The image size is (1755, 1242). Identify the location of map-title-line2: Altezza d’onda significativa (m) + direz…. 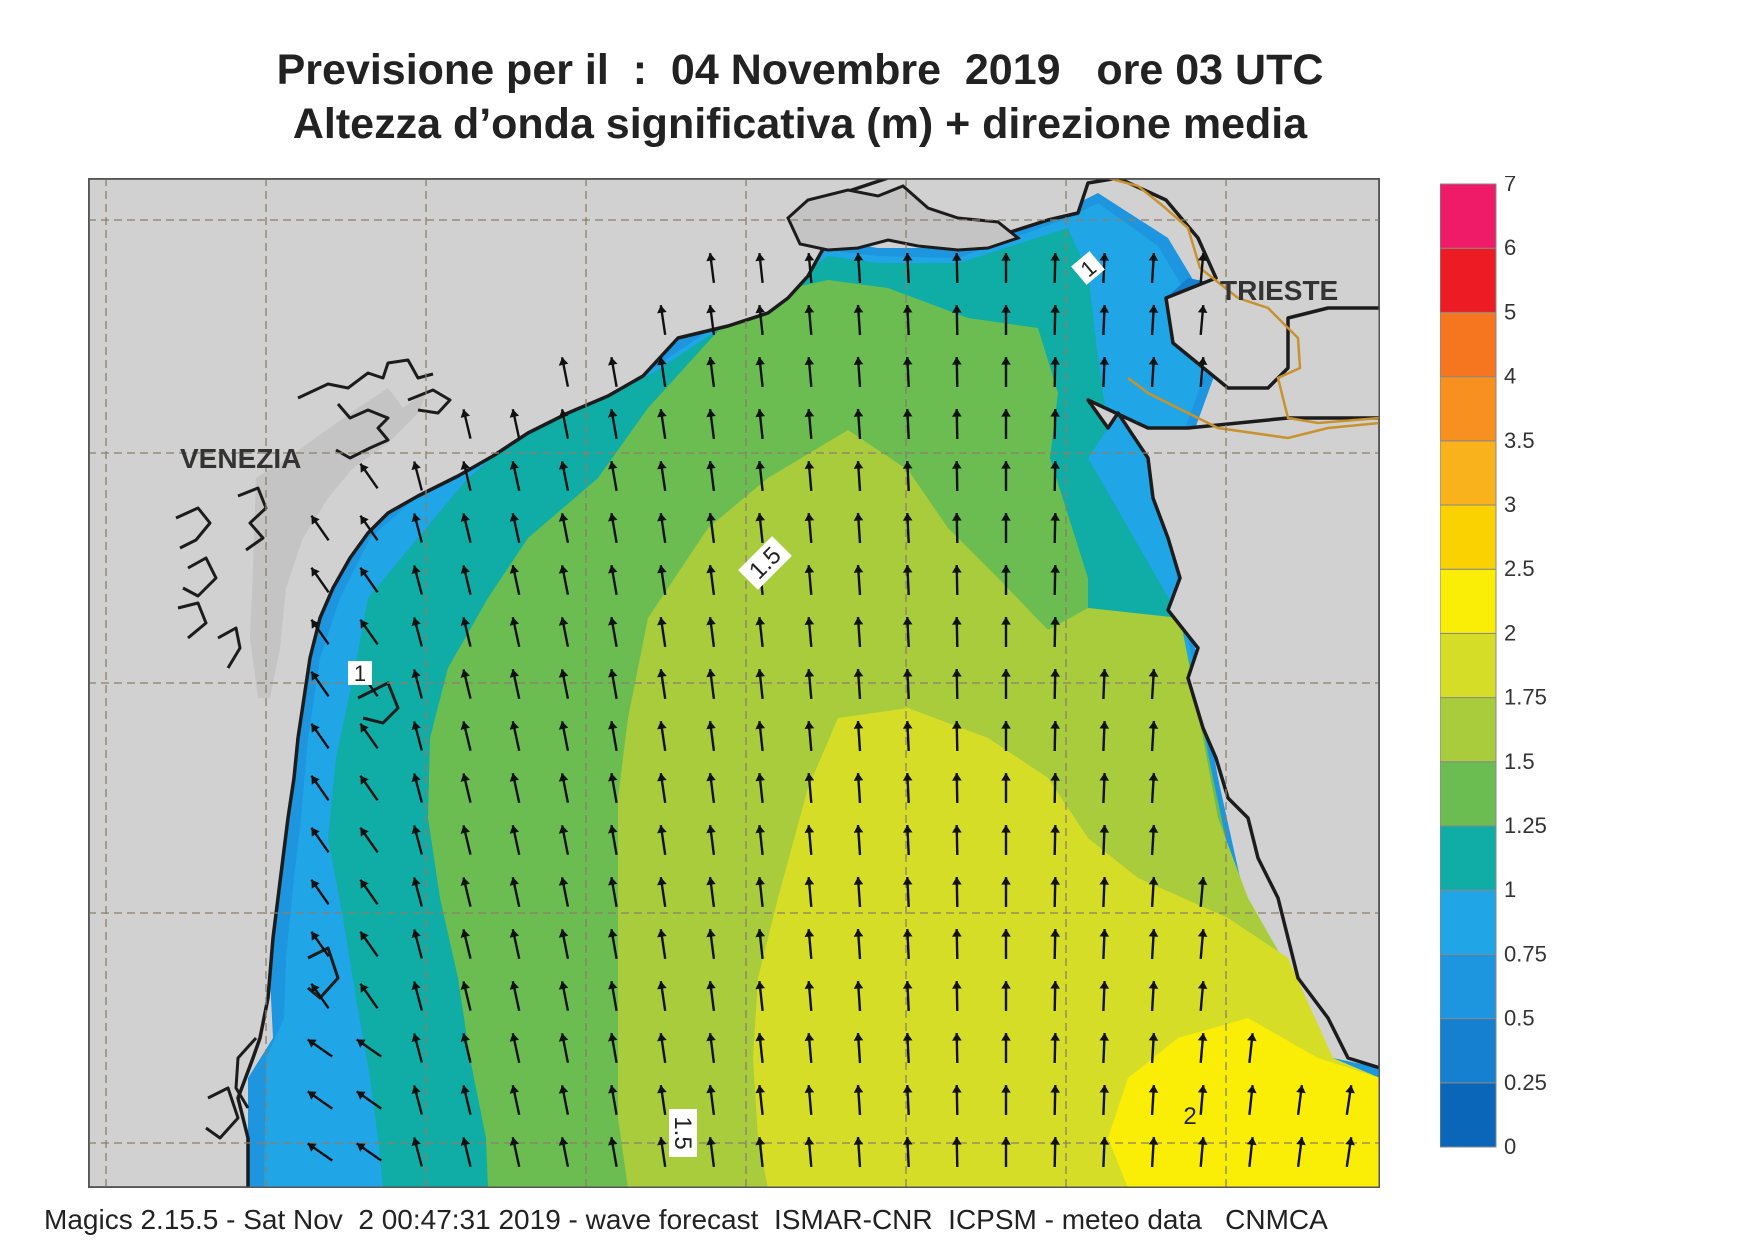
(800, 124).